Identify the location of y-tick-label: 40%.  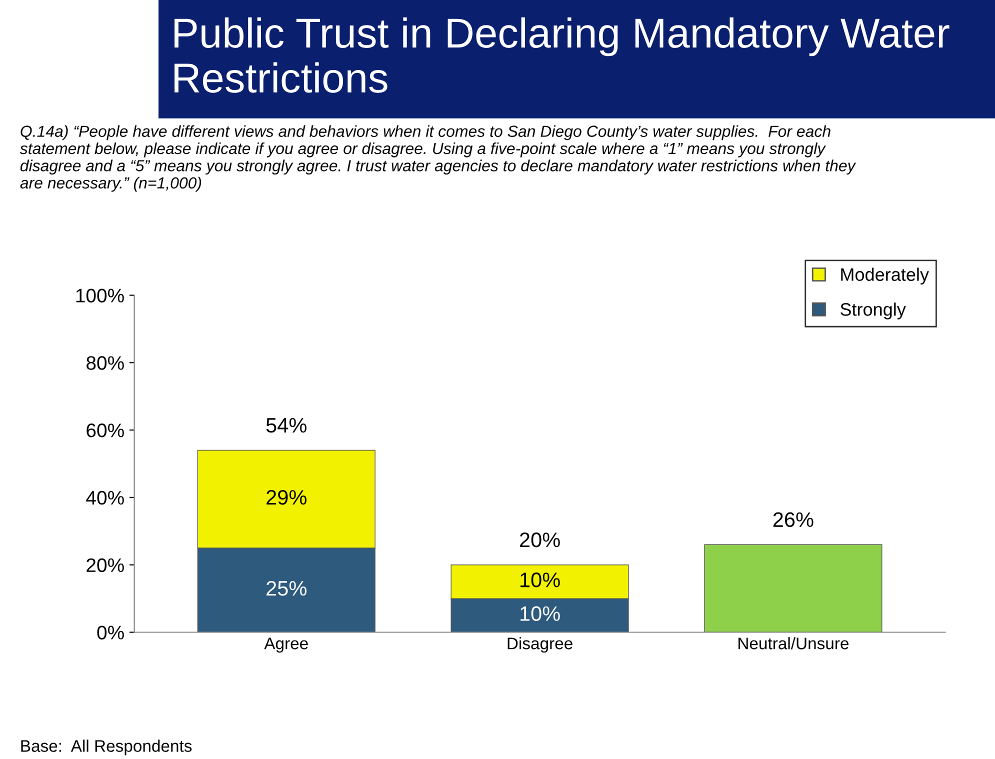
(105, 497).